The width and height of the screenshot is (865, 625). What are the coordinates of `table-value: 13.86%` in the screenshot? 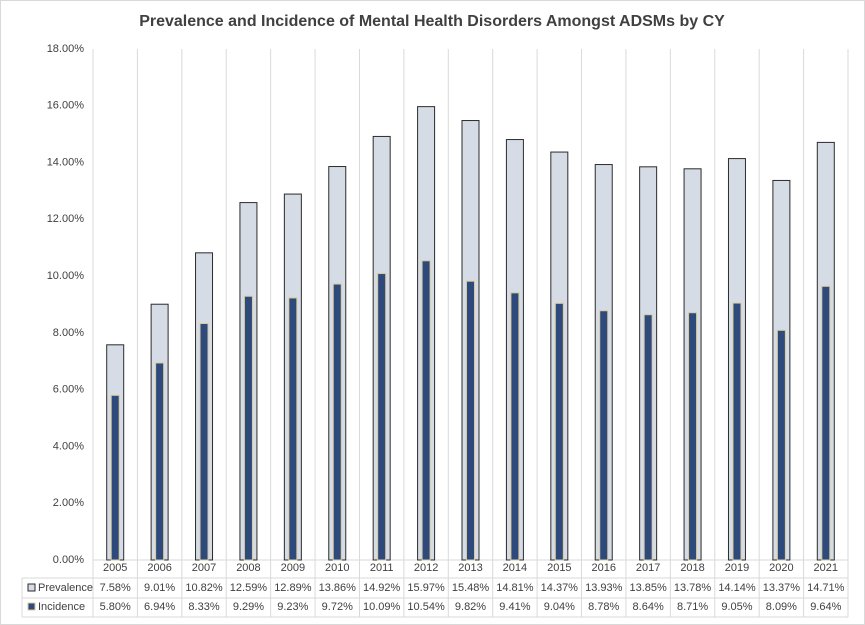 It's located at (338, 588).